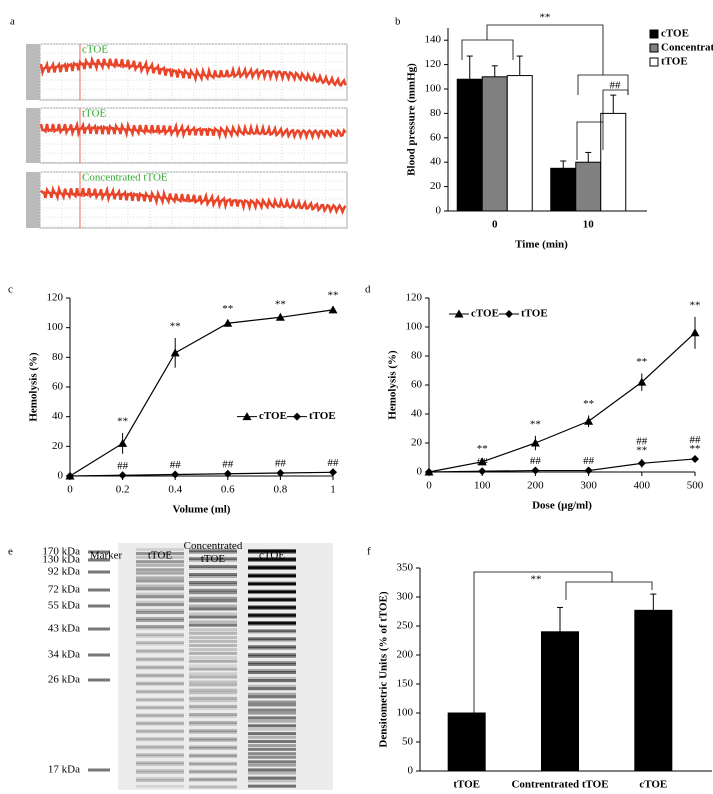  What do you see at coordinates (228, 490) in the screenshot?
I see `x-tick-label: 0.6` at bounding box center [228, 490].